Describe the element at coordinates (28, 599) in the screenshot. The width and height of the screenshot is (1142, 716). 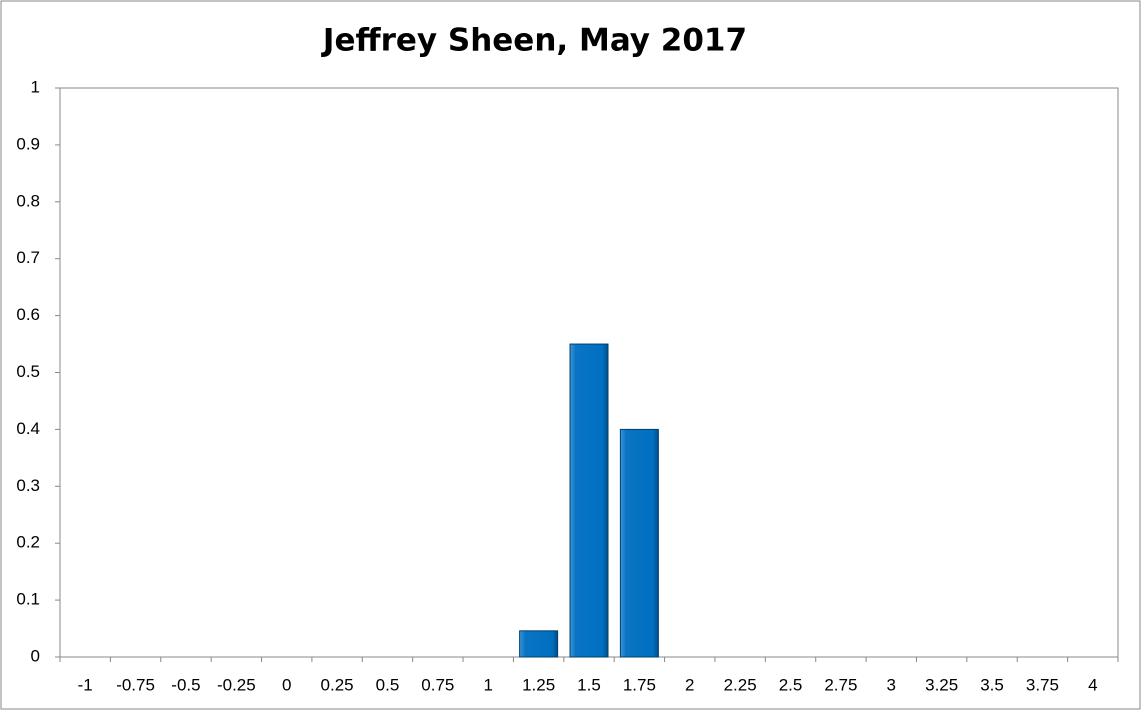
I see `y-tick-label: 0.1` at that location.